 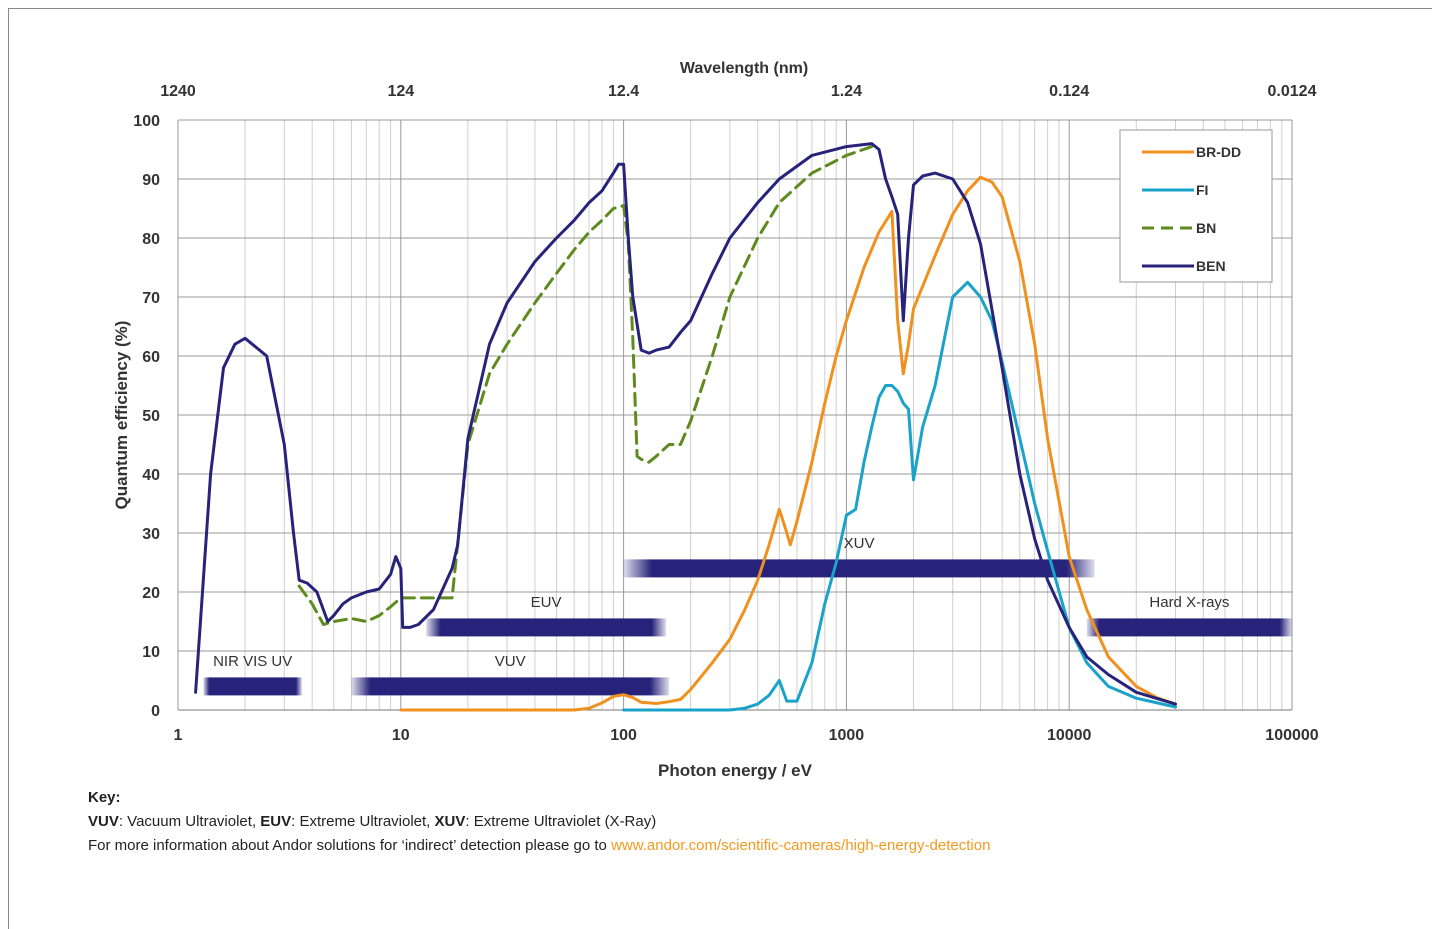 I want to click on top-tick-label: 124, so click(x=400, y=91).